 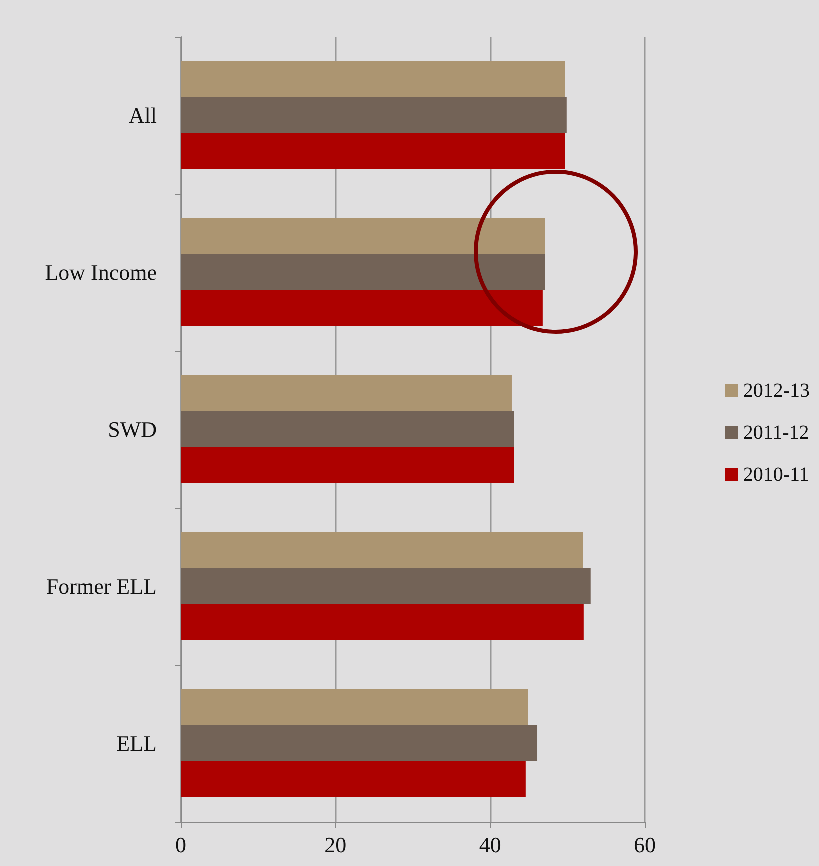 I want to click on legend-label: 2012-13, so click(x=776, y=391).